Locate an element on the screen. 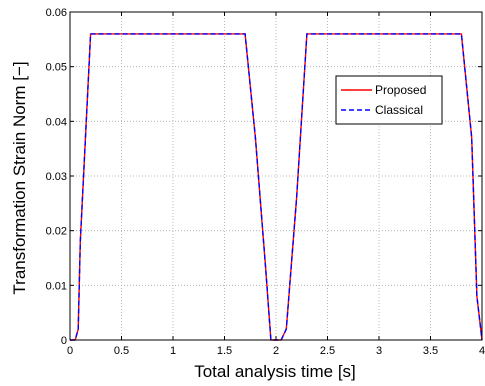  y-tick-label: 0.06 is located at coordinates (56, 13).